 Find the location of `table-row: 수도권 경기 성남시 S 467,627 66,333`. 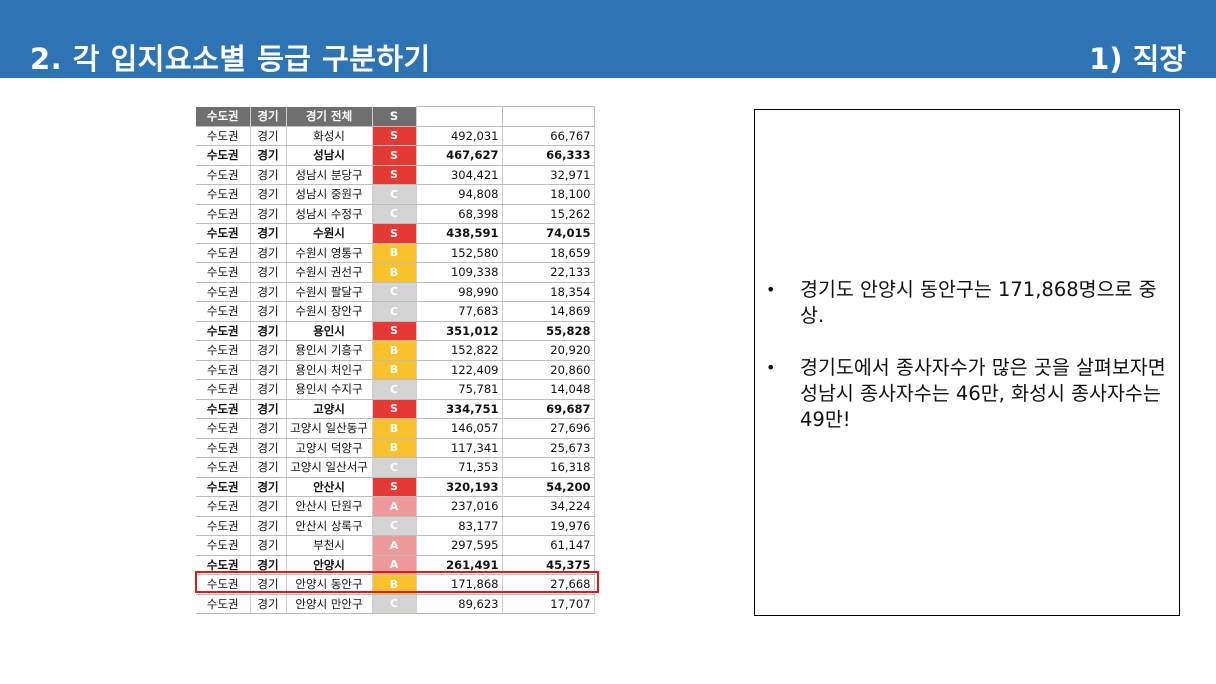

table-row: 수도권 경기 성남시 S 467,627 66,333 is located at coordinates (395, 155).